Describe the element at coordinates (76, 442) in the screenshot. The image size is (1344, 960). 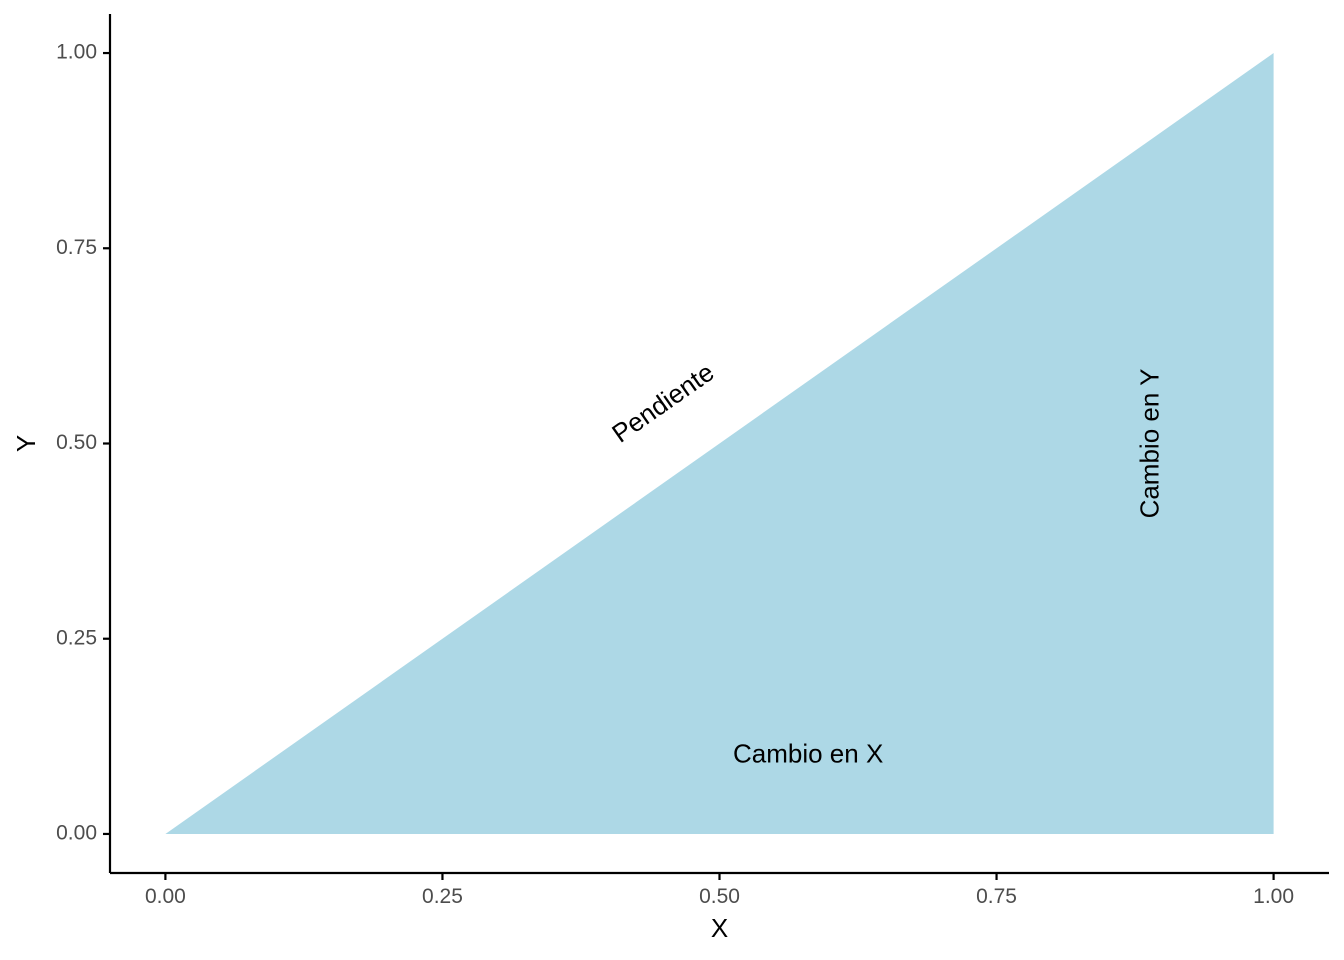
I see `y-tick-label: 0.50` at that location.